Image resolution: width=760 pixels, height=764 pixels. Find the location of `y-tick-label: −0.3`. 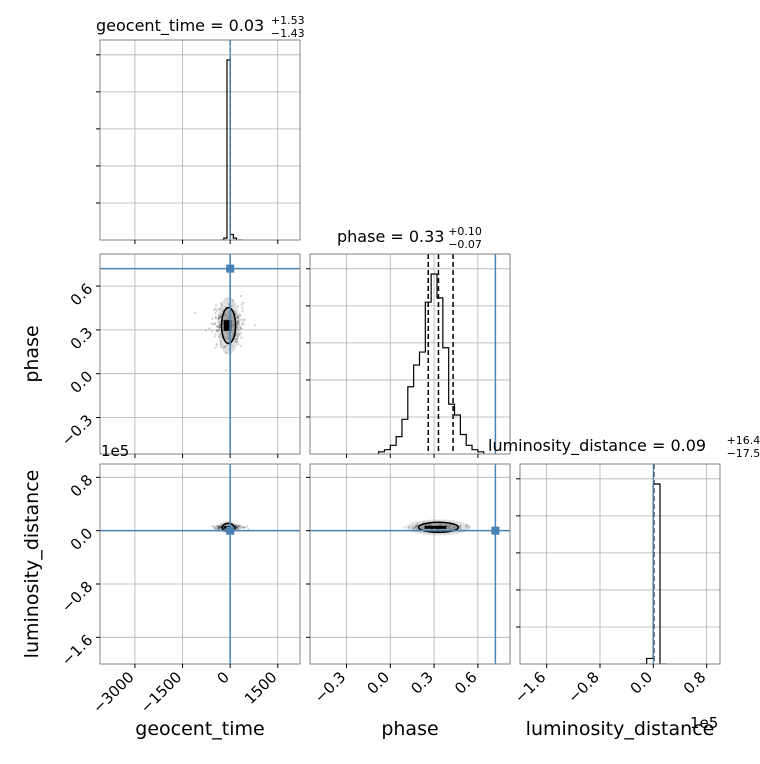

y-tick-label: −0.3 is located at coordinates (77, 430).